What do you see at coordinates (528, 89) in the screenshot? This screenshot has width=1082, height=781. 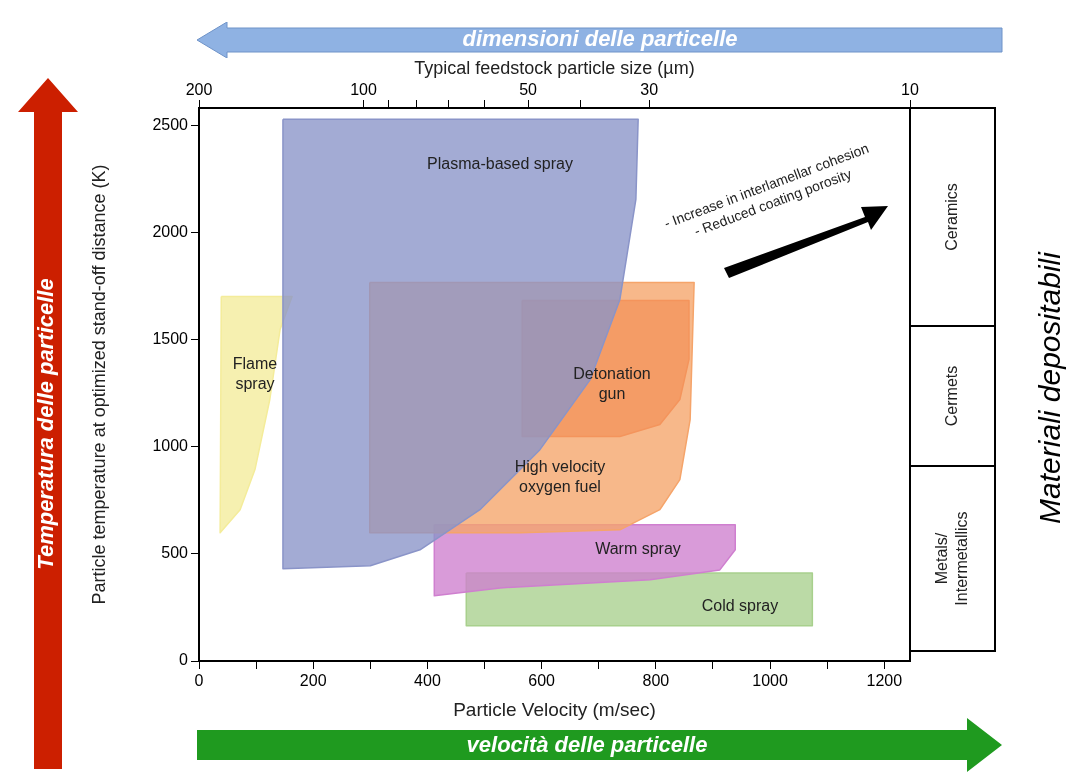 I see `x2-tick-label: 50` at bounding box center [528, 89].